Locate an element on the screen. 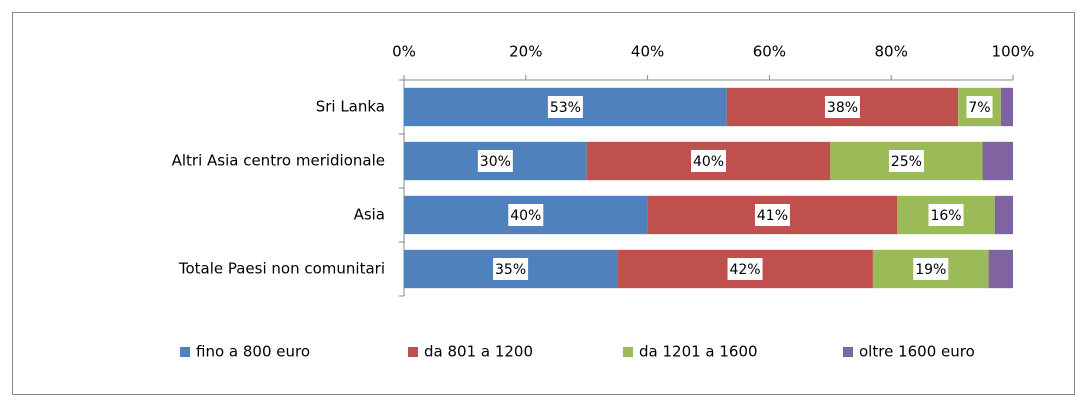 The height and width of the screenshot is (403, 1083). data-label: 53% is located at coordinates (565, 108).